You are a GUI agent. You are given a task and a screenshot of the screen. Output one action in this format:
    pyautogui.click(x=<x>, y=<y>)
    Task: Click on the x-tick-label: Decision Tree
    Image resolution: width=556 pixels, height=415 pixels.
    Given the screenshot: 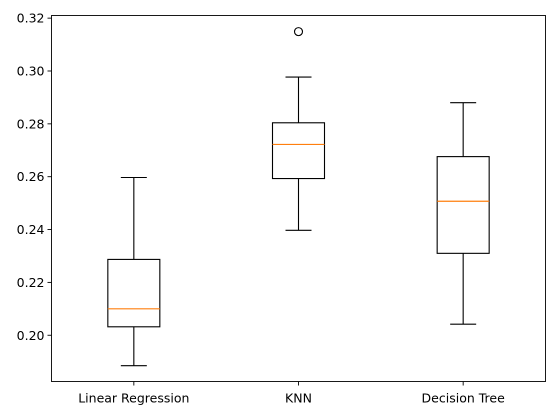 What is the action you would take?
    pyautogui.click(x=464, y=398)
    